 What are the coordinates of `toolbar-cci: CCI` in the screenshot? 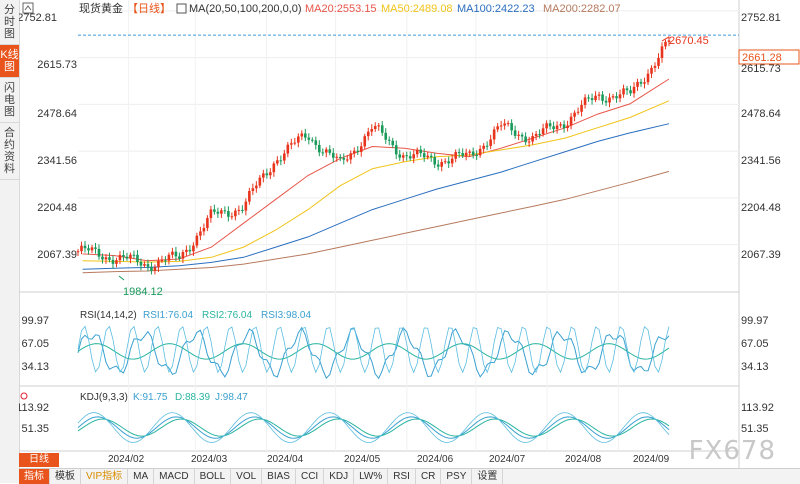 It's located at (310, 476).